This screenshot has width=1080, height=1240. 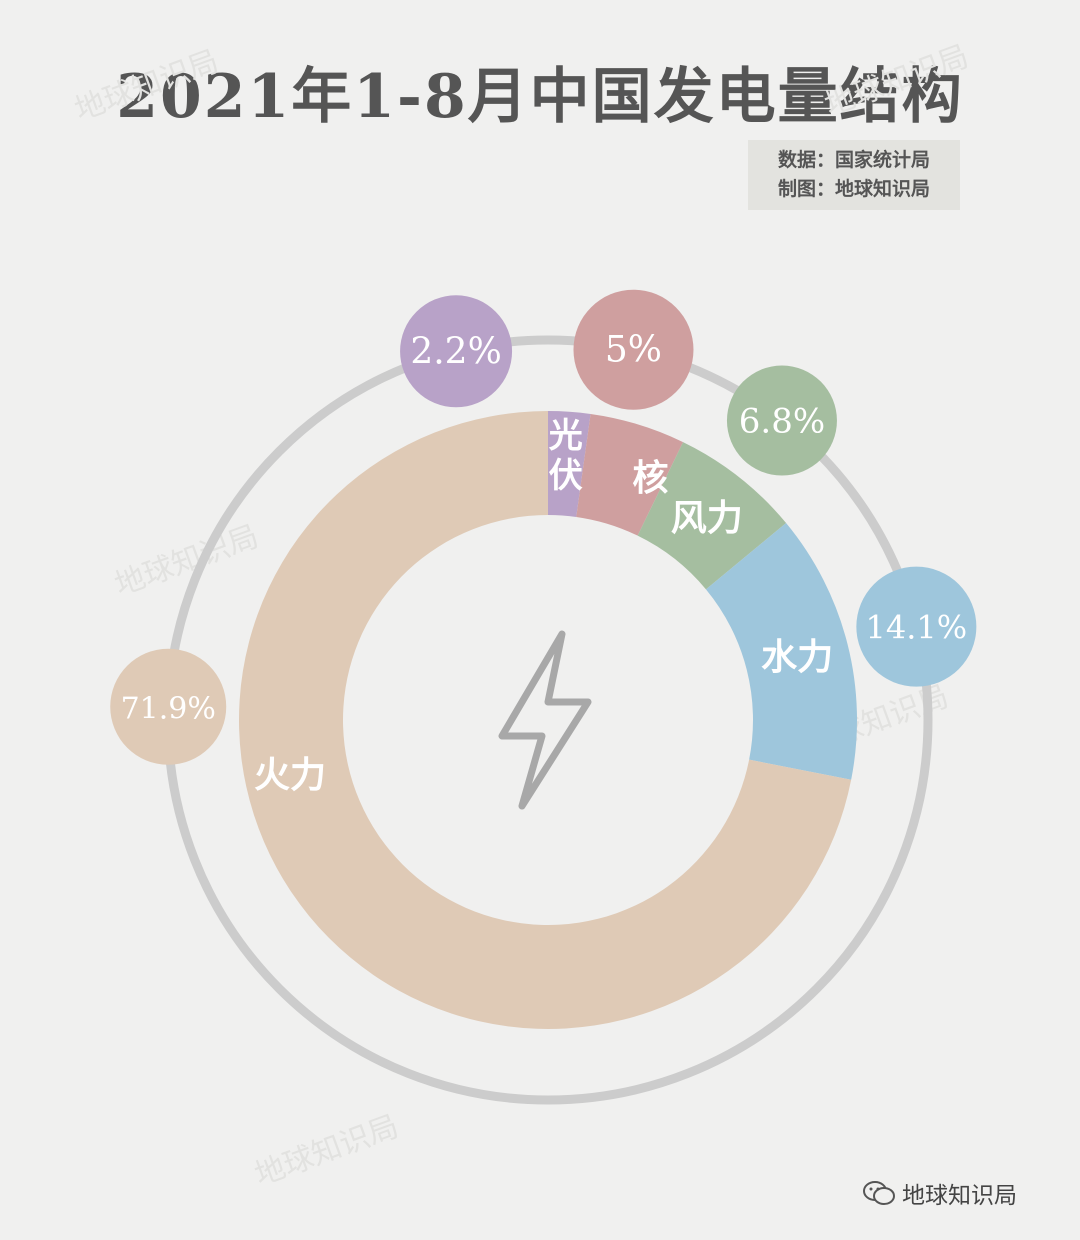 I want to click on value-bubble-photovoltaic, so click(x=456, y=351).